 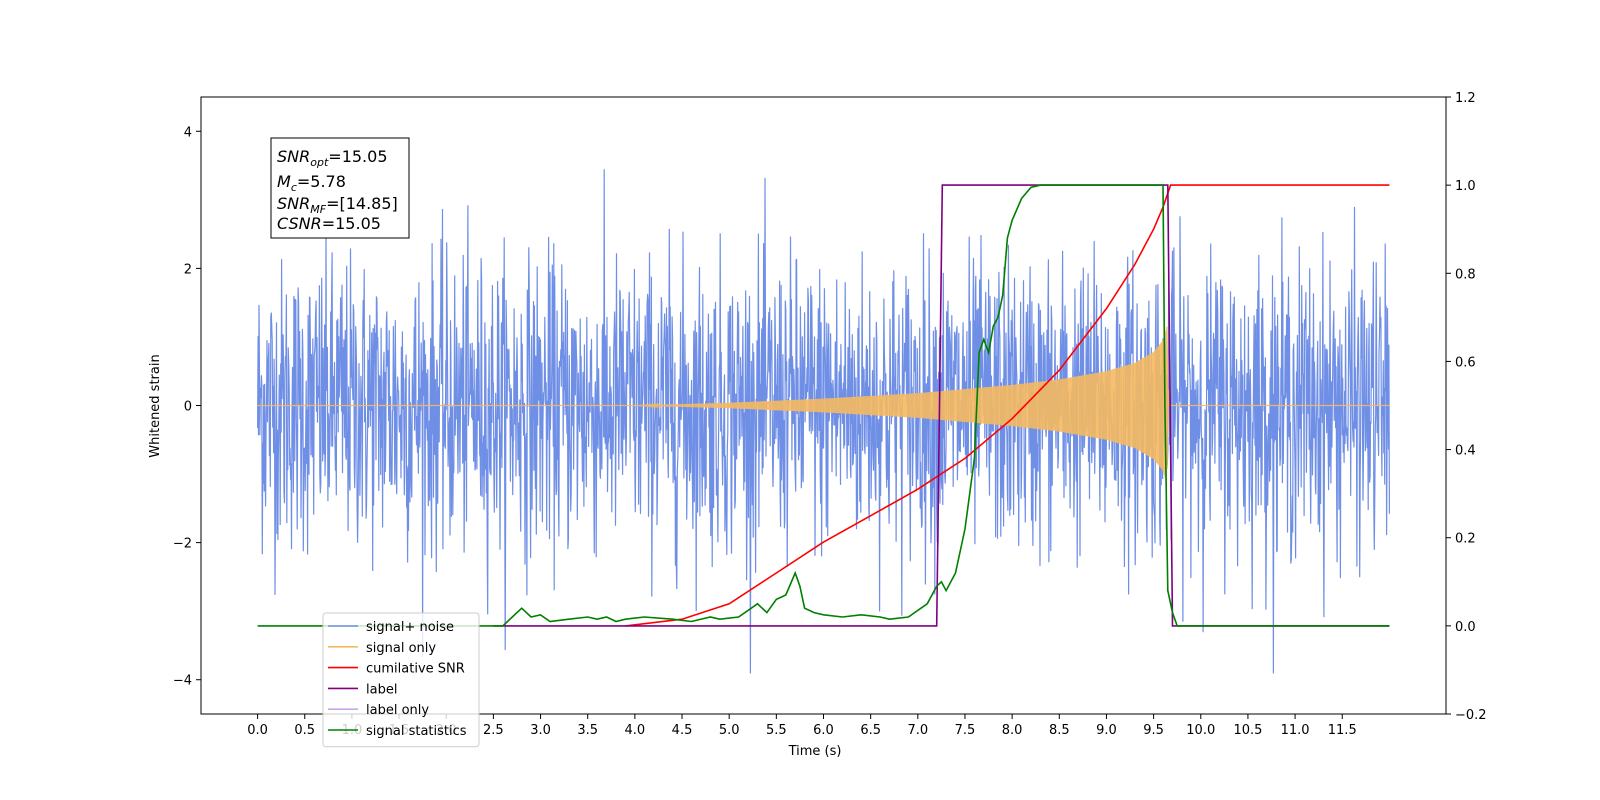 I want to click on legend-label: signal statistics, so click(x=416, y=731).